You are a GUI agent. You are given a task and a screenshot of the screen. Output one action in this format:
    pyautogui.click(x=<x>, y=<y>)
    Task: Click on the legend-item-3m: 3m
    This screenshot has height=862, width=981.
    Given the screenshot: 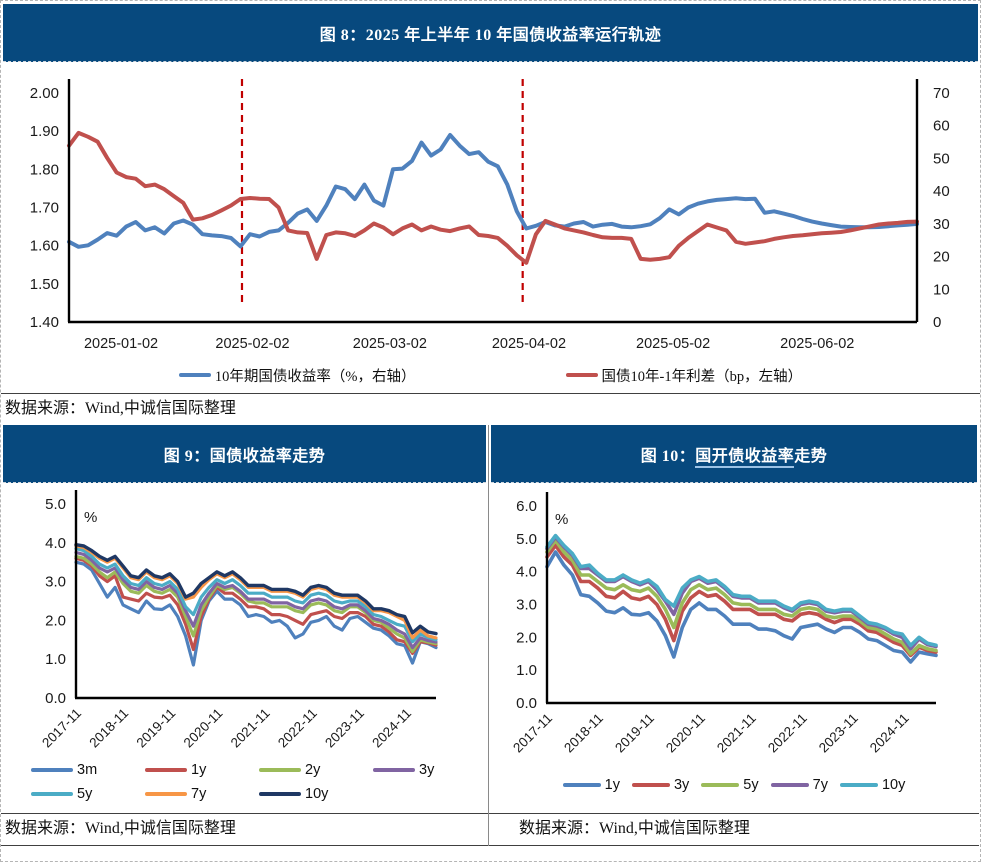 What is the action you would take?
    pyautogui.click(x=88, y=770)
    